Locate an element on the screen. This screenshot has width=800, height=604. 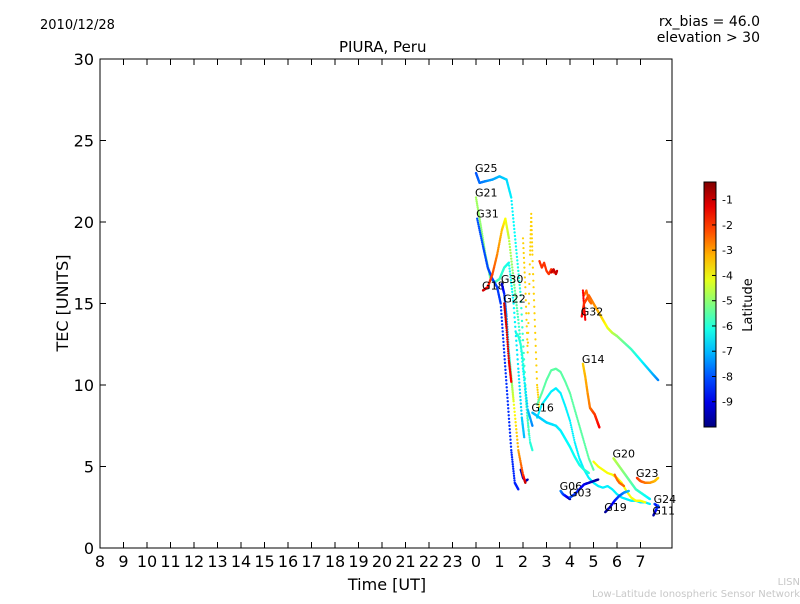
x-tick-label: 9 is located at coordinates (123, 561).